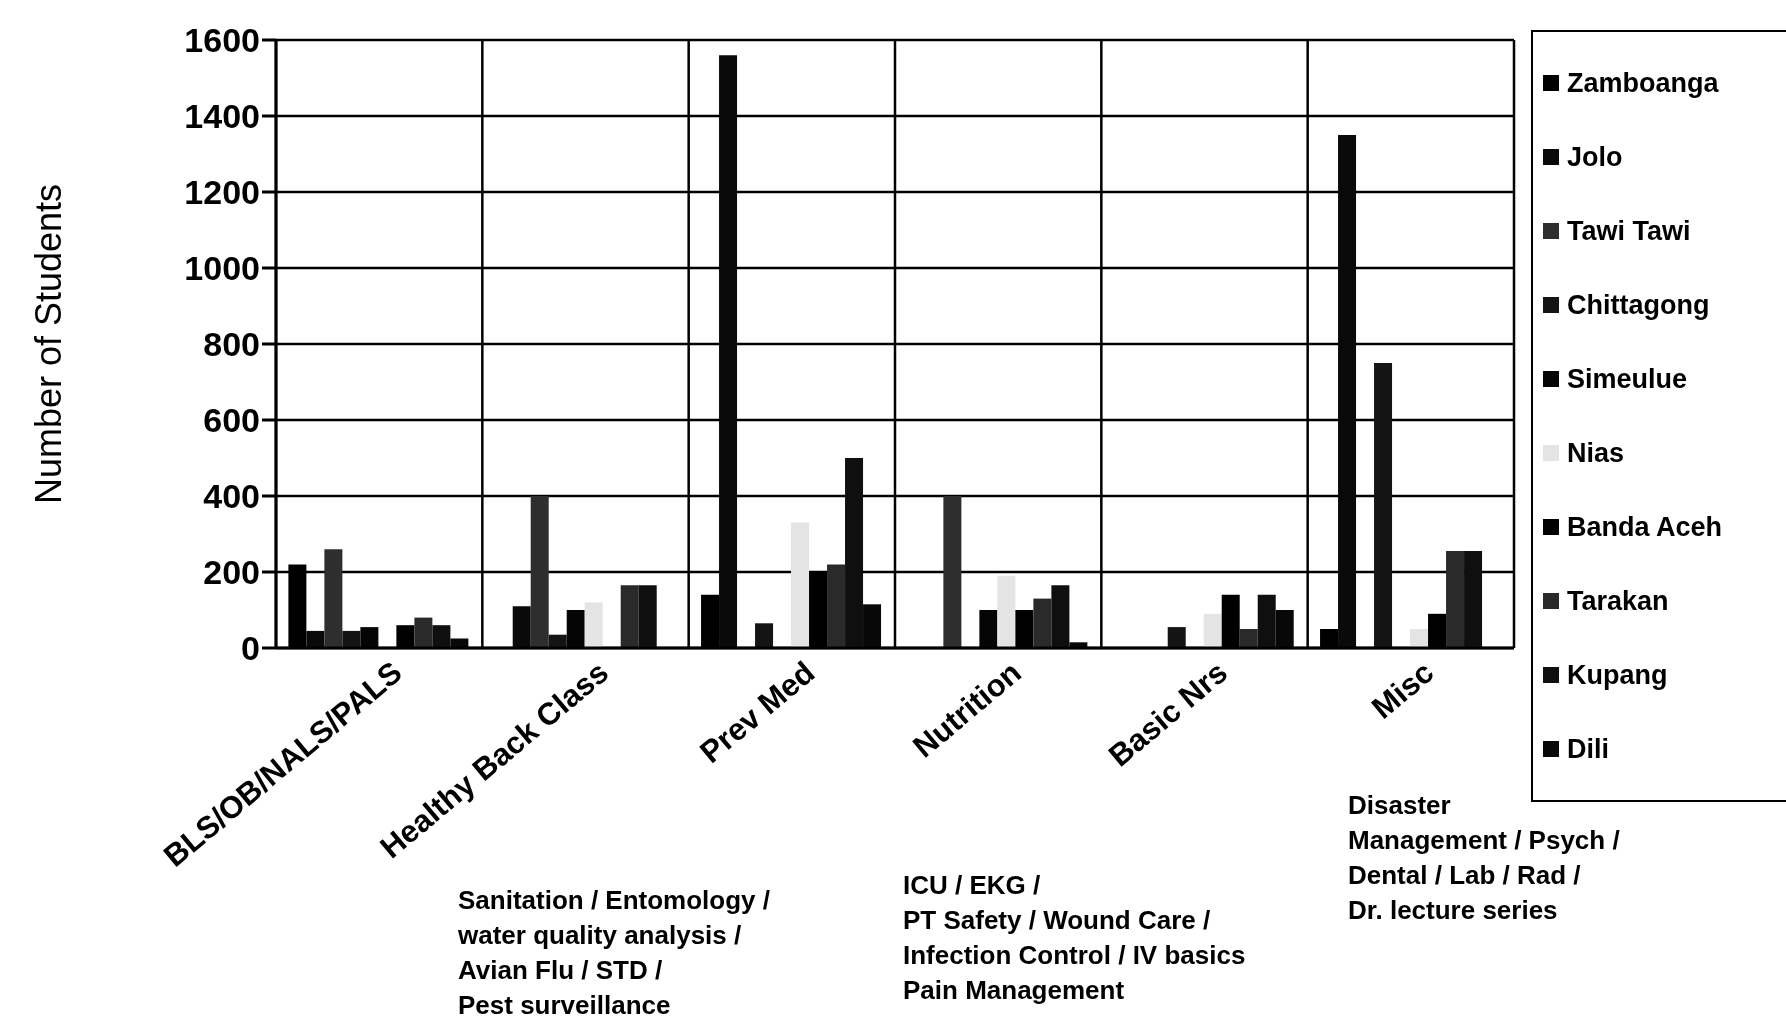 Image resolution: width=1786 pixels, height=1029 pixels. Describe the element at coordinates (231, 420) in the screenshot. I see `y-tick-label: 600` at that location.